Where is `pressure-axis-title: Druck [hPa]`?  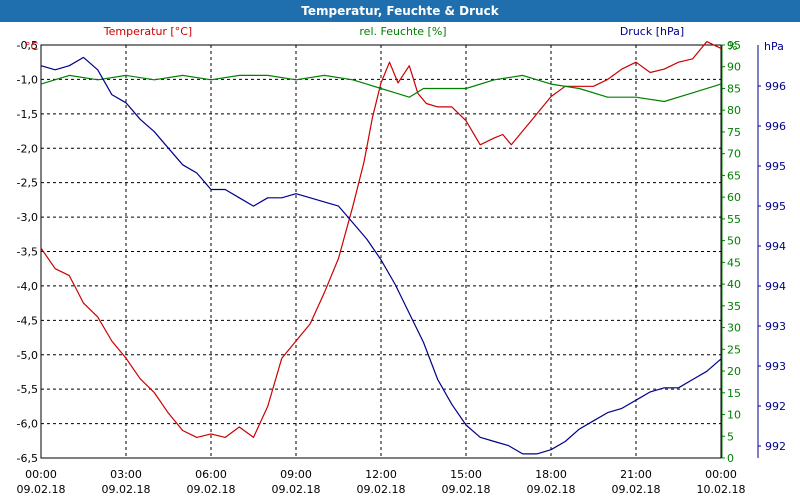 pressure-axis-title: Druck [hPa] is located at coordinates (652, 31).